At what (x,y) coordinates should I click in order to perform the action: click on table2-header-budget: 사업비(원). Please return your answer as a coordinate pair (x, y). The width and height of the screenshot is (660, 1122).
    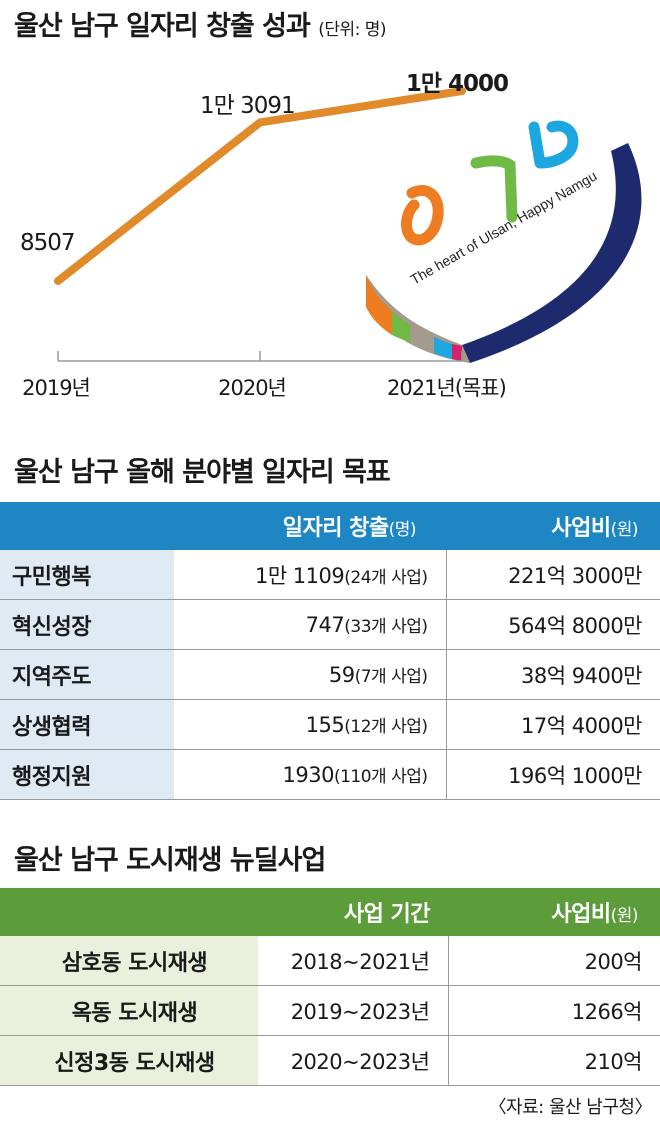
    Looking at the image, I should click on (554, 912).